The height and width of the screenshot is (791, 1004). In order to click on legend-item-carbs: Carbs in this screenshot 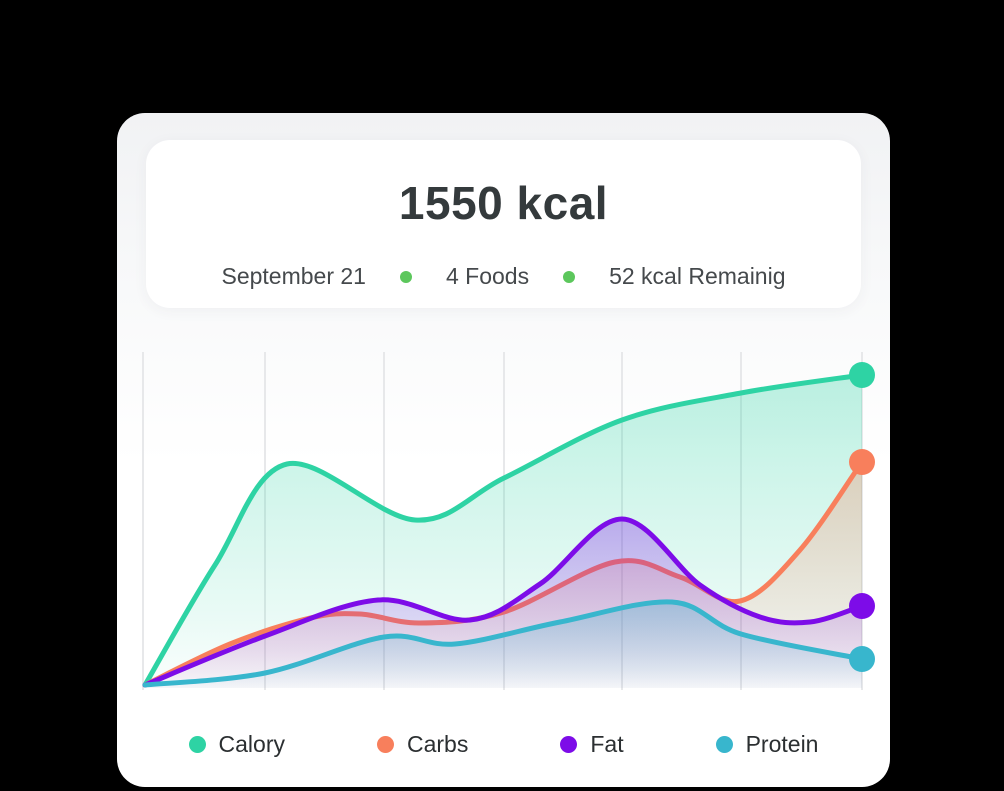, I will do `click(422, 744)`.